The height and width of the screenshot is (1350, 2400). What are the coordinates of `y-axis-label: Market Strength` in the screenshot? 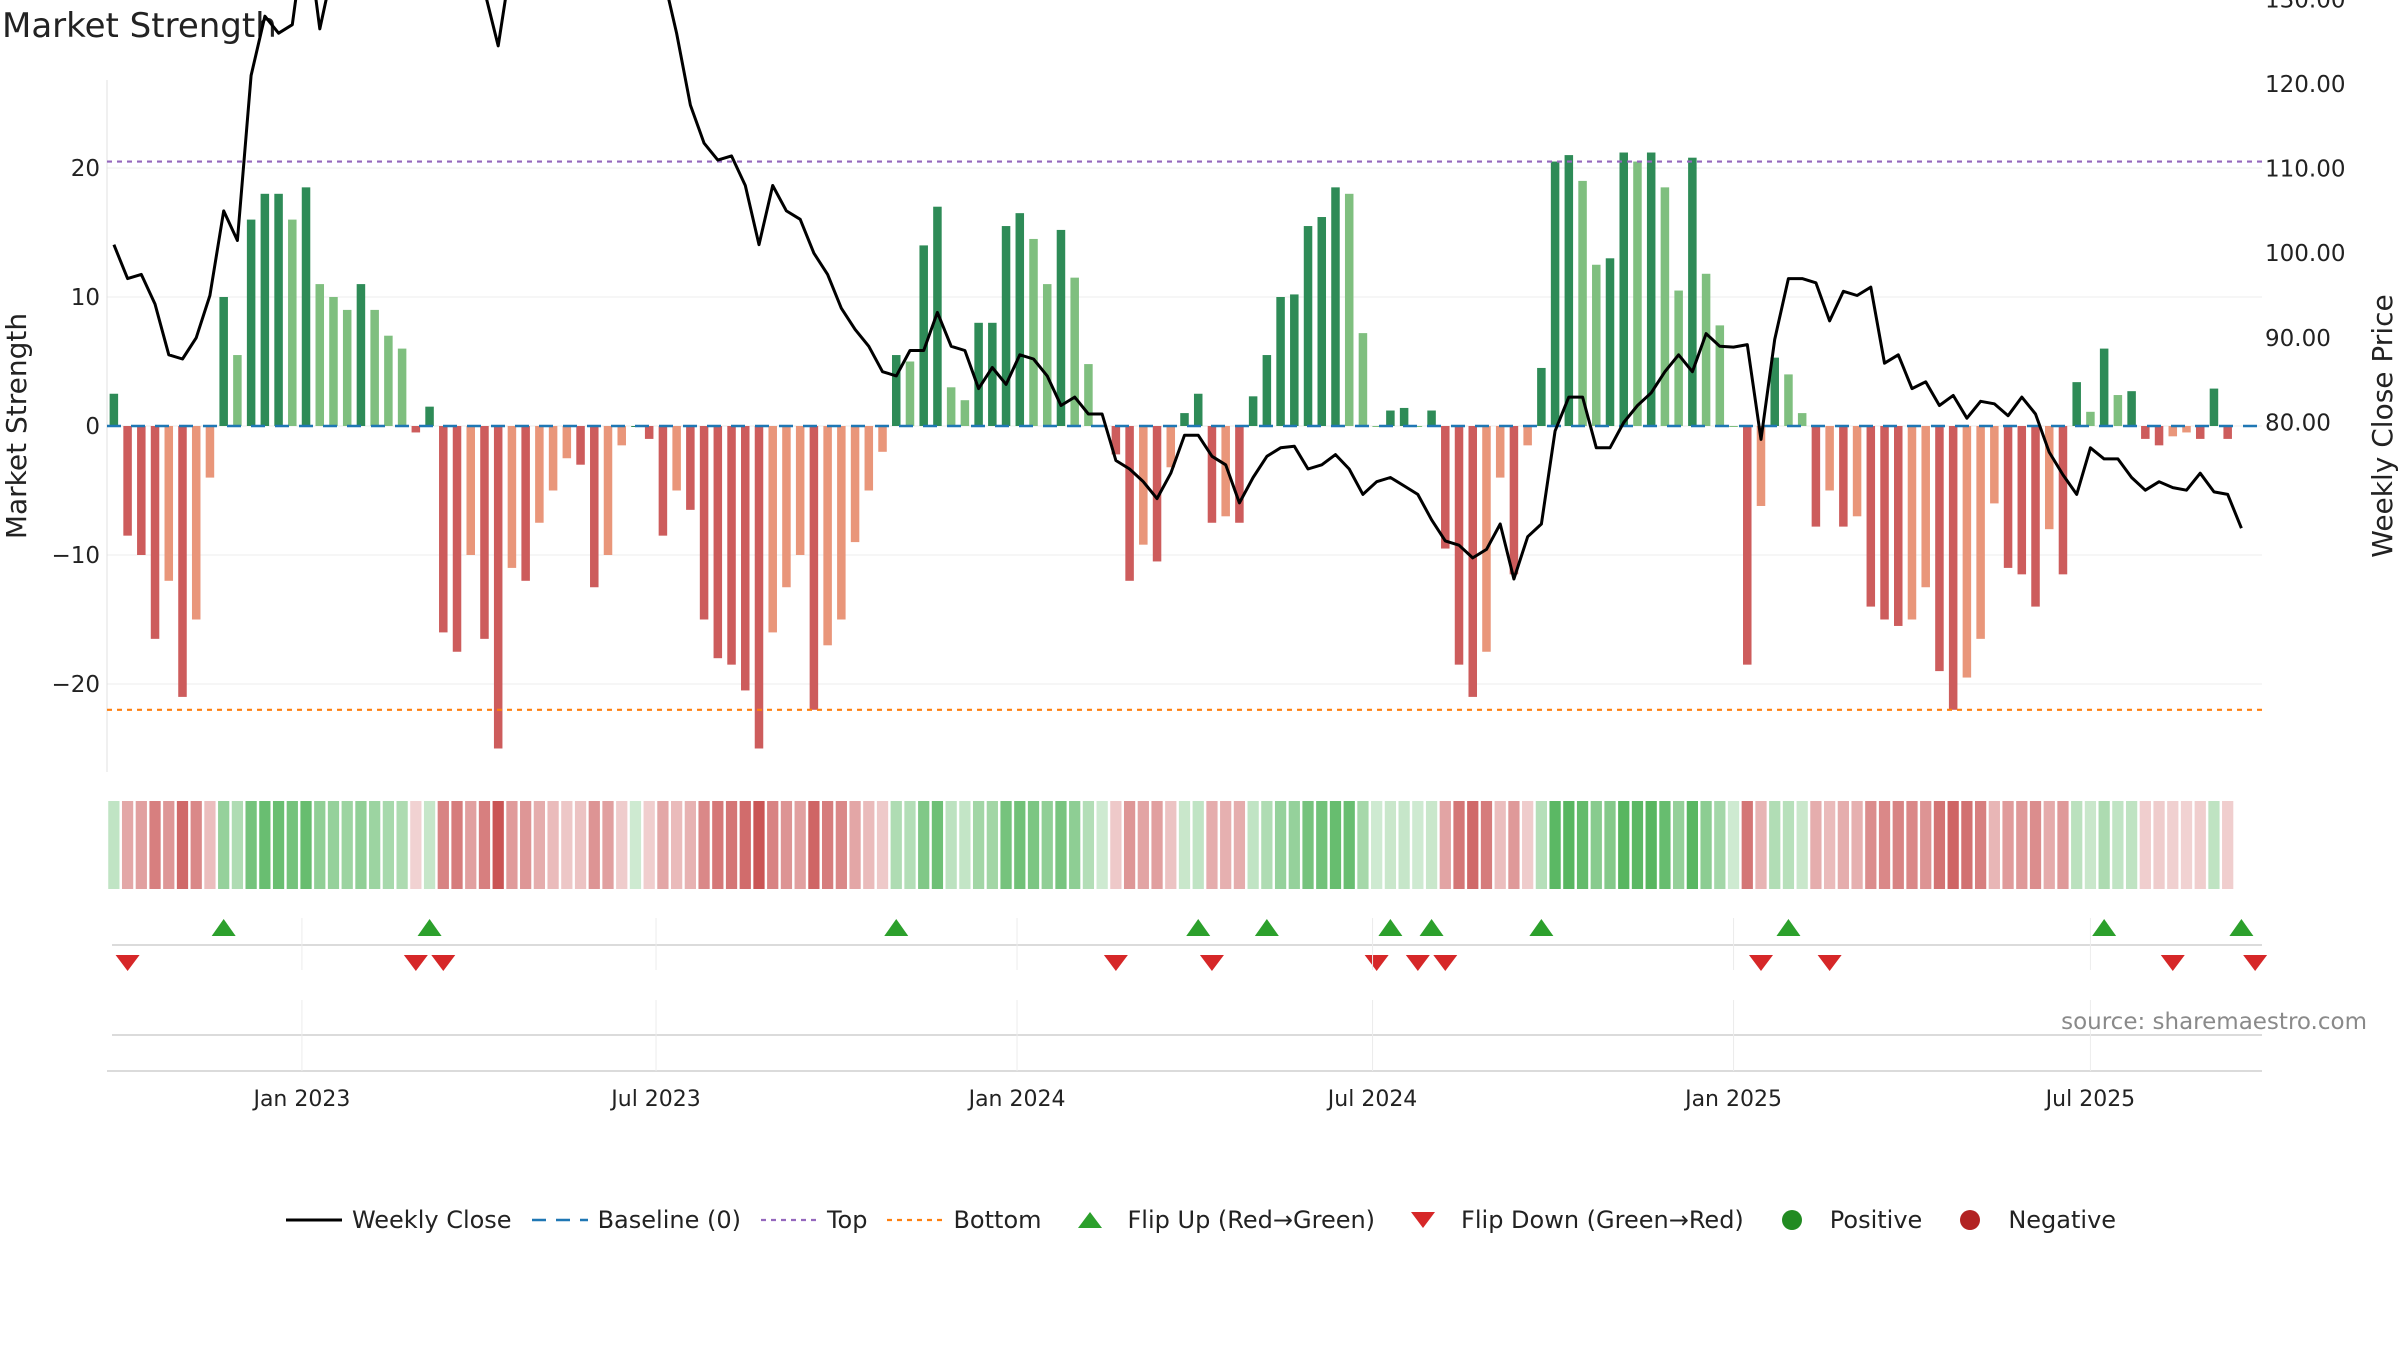 It's located at (16, 426).